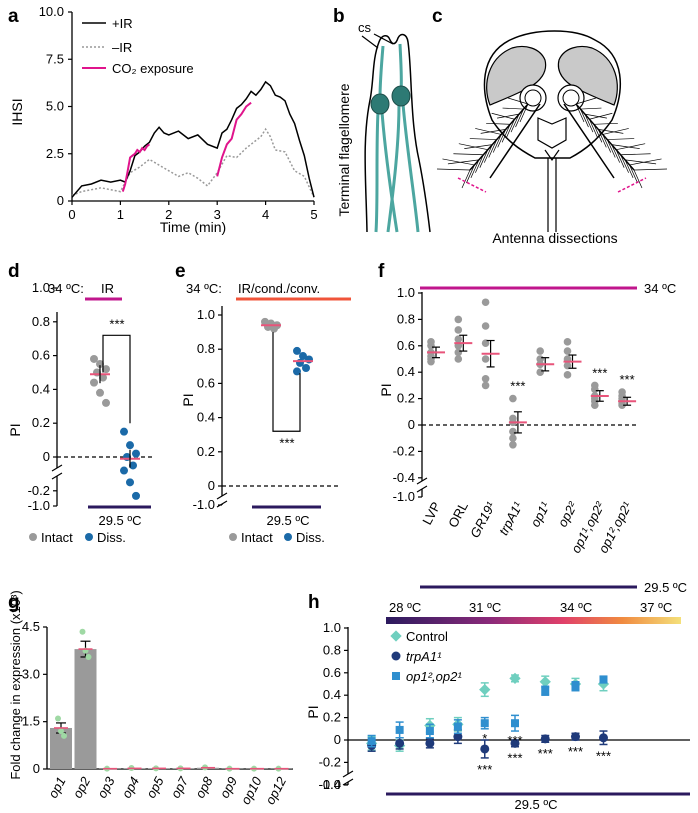 The height and width of the screenshot is (813, 698). I want to click on category-label: trpA1¹, so click(511, 518).